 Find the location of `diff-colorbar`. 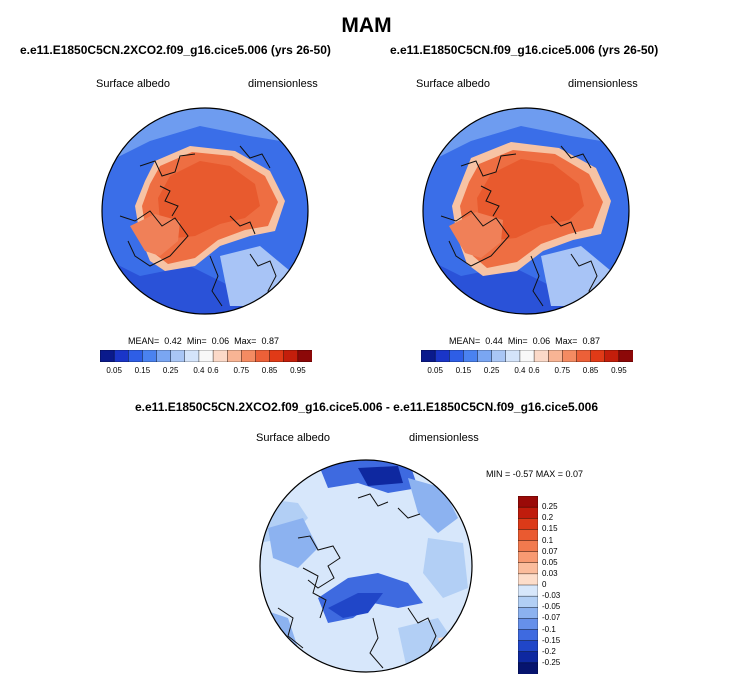

diff-colorbar is located at coordinates (528, 585).